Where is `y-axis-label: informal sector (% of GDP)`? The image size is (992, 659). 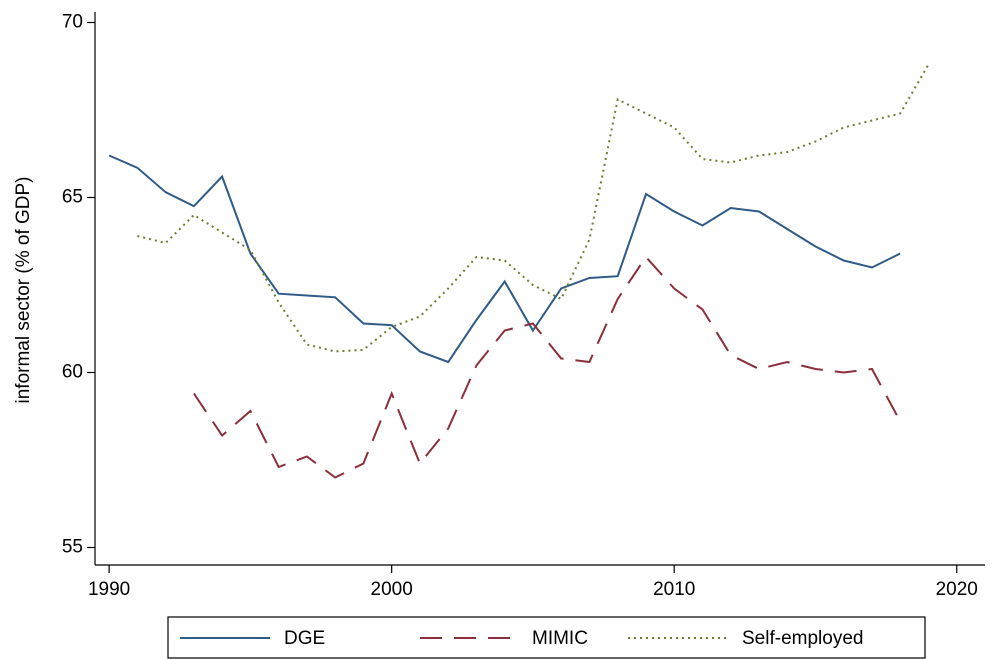
y-axis-label: informal sector (% of GDP) is located at coordinates (23, 290).